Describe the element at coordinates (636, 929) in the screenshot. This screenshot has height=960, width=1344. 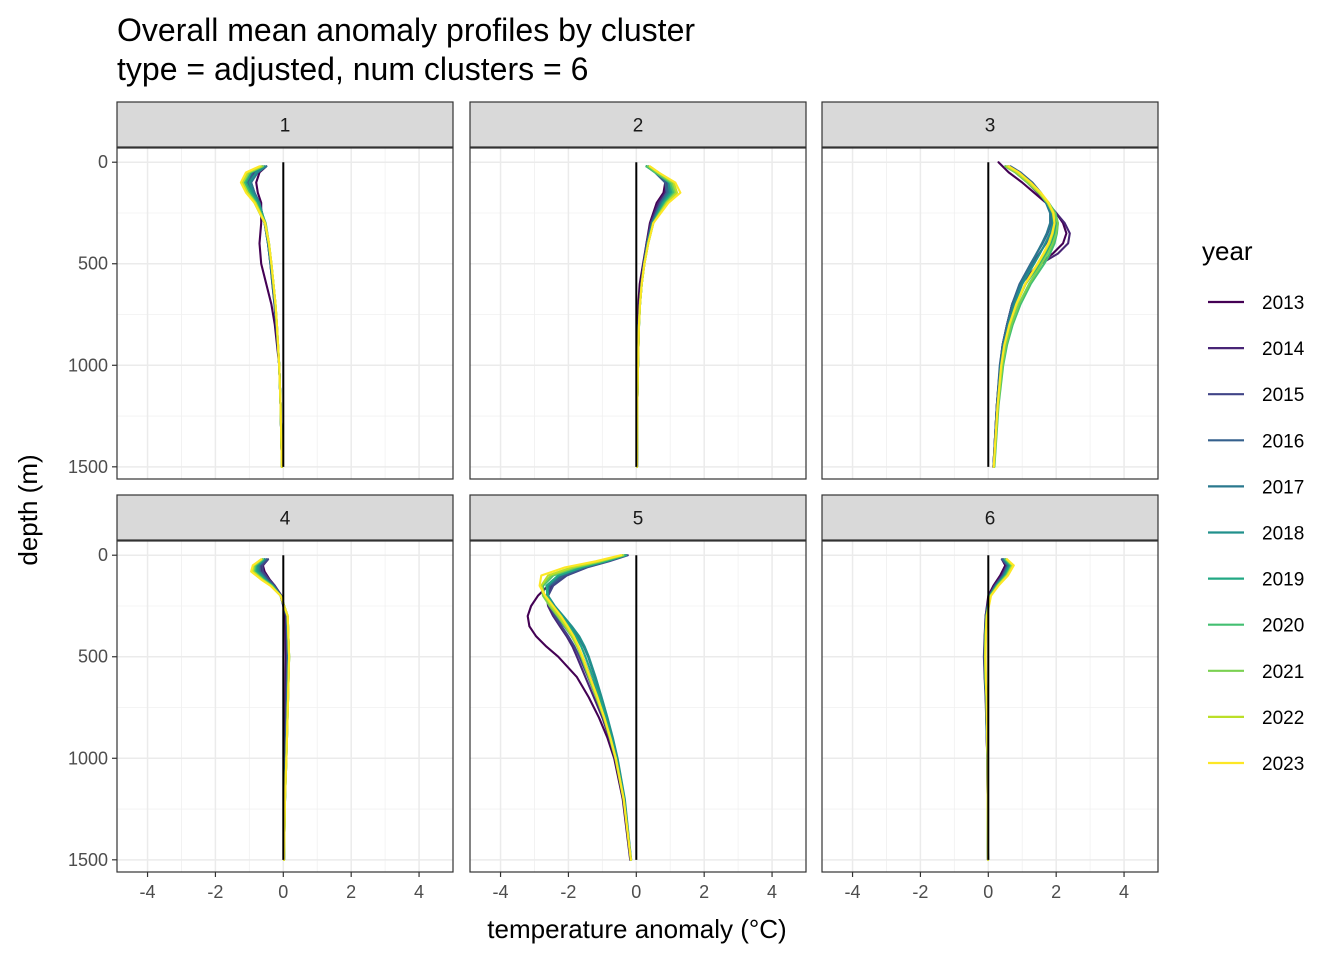
I see `x-axis-title: temperature anomaly (°C)` at that location.